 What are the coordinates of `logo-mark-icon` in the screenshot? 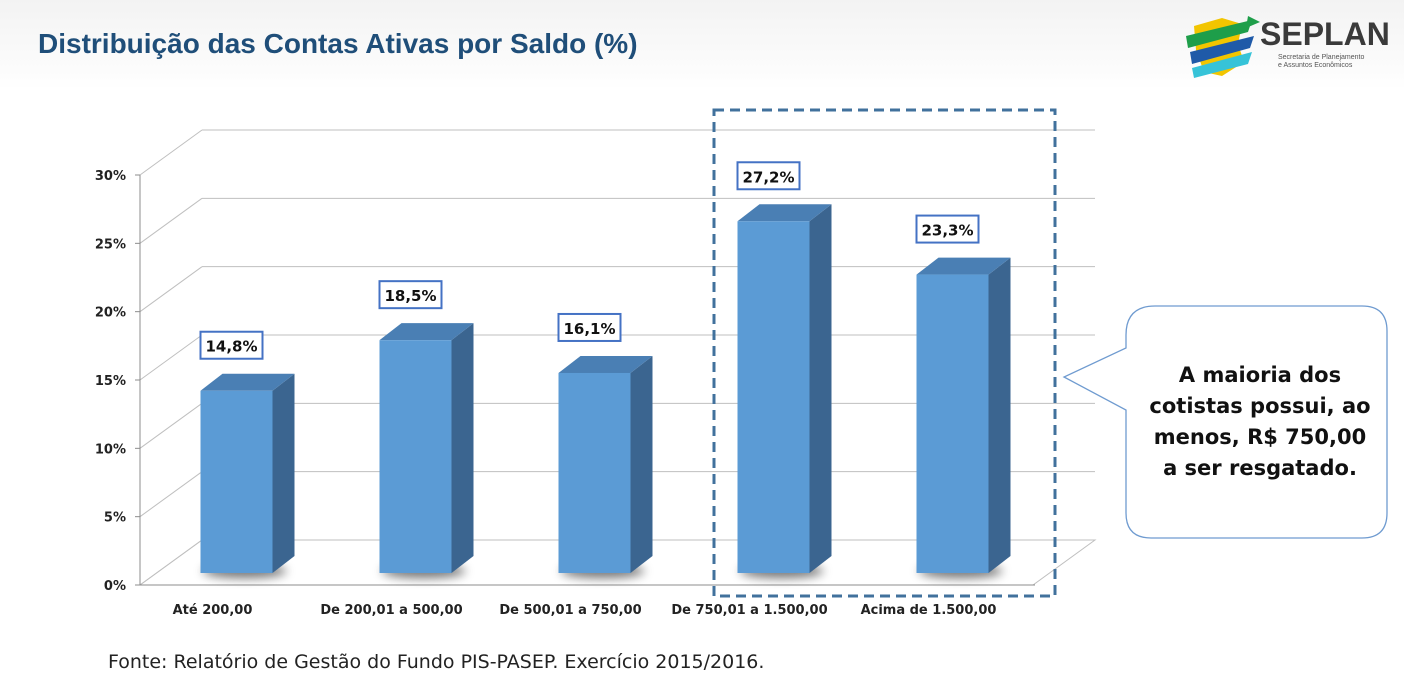 It's located at (1223, 47).